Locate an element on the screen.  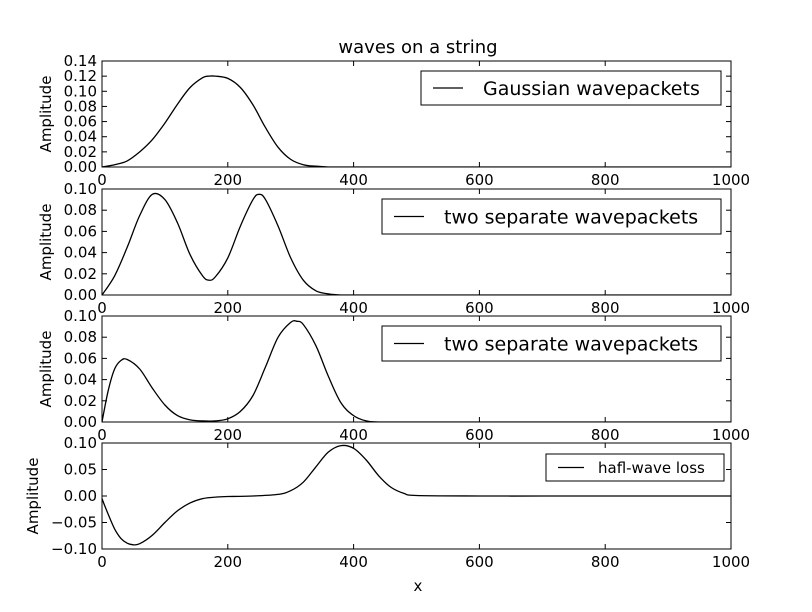
y-tick-label: 0.14 is located at coordinates (80, 61).